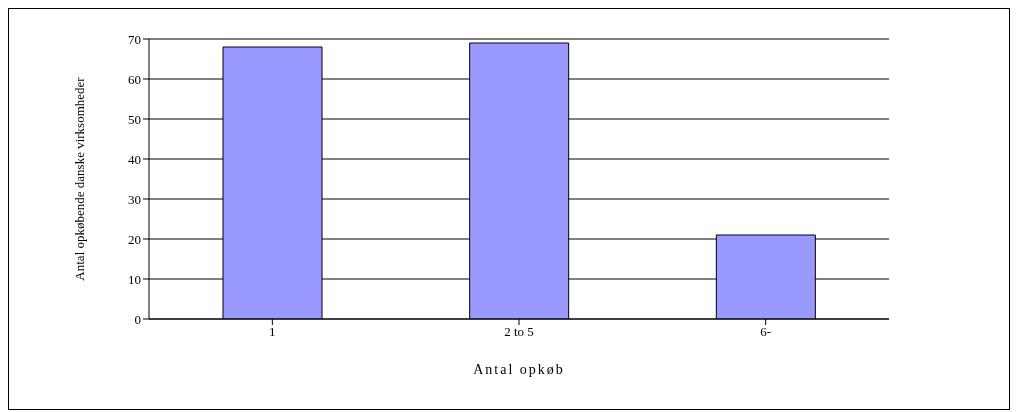 Image resolution: width=1018 pixels, height=412 pixels. What do you see at coordinates (134, 159) in the screenshot?
I see `y-tick-label: 40` at bounding box center [134, 159].